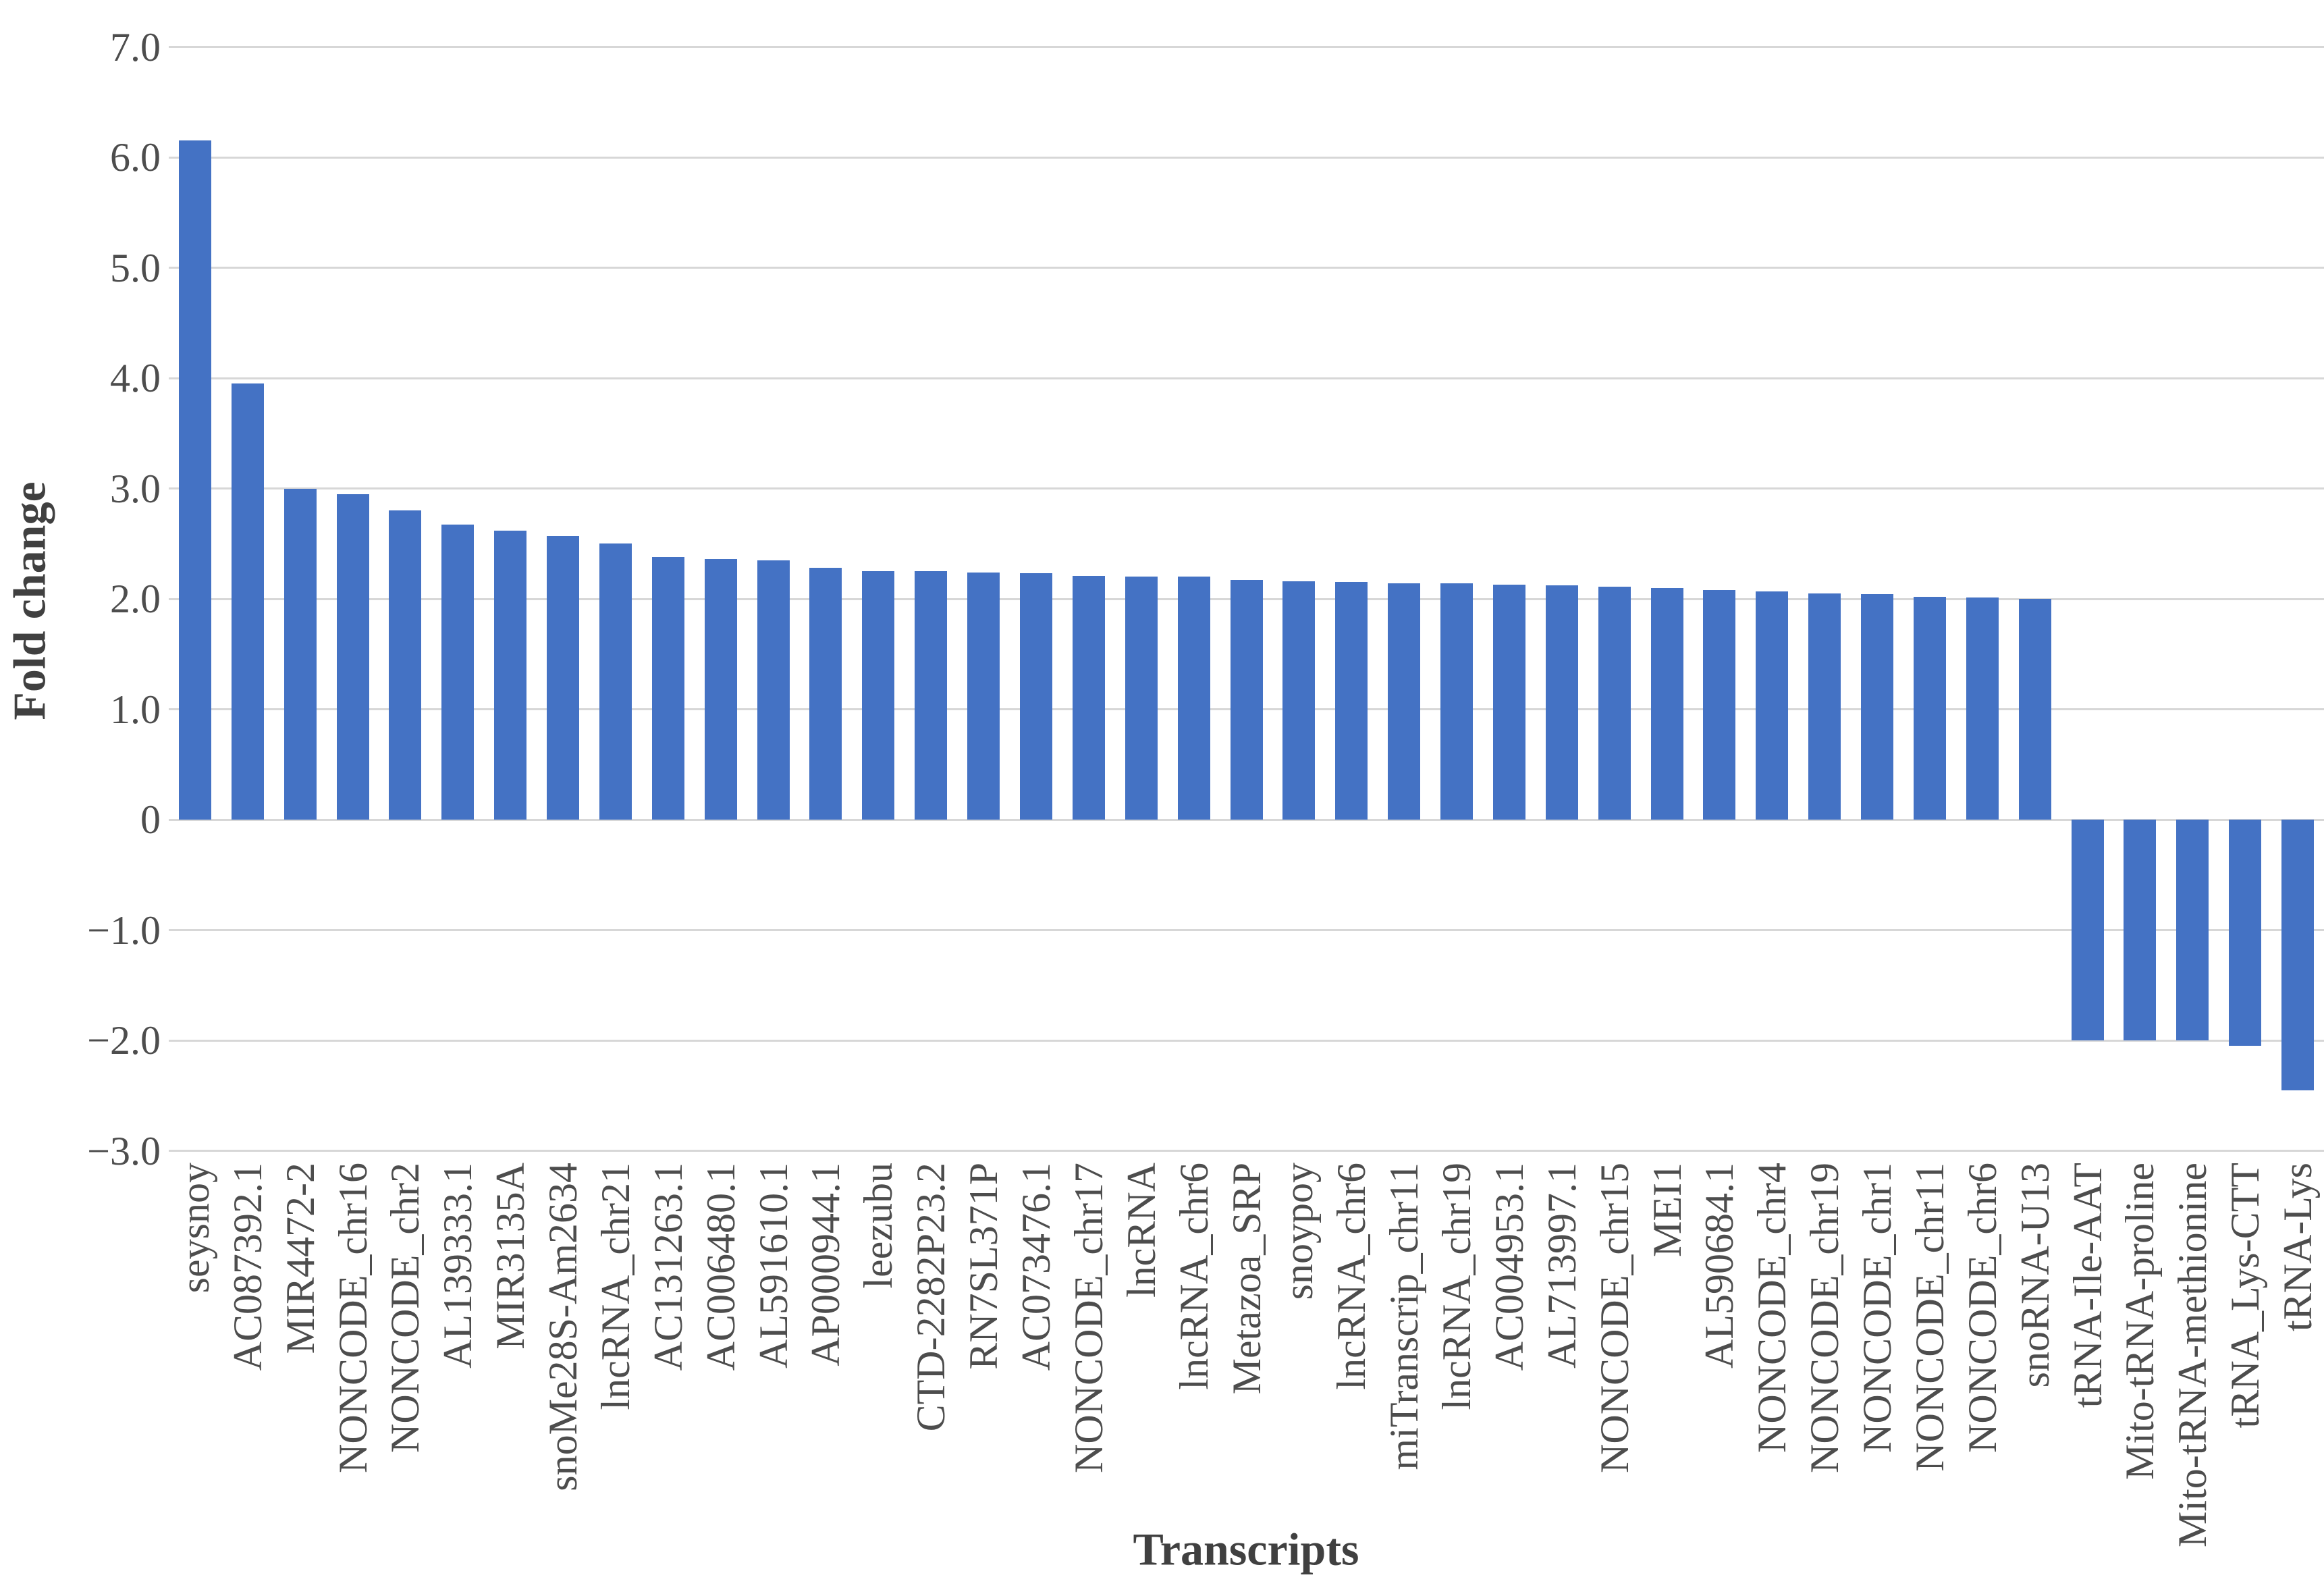 The image size is (2324, 1594). Describe the element at coordinates (1930, 1317) in the screenshot. I see `x-category-label: NONCODE_chr11` at that location.